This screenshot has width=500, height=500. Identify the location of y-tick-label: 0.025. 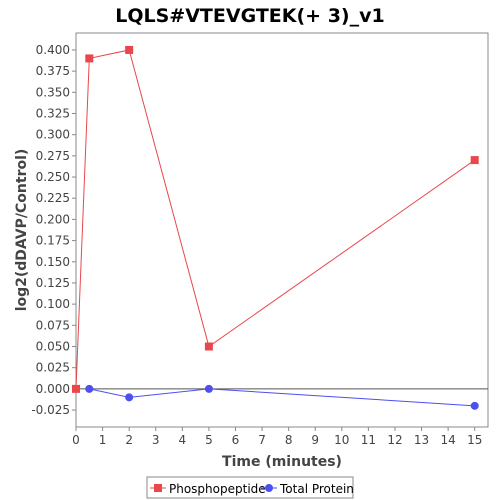
(53, 368).